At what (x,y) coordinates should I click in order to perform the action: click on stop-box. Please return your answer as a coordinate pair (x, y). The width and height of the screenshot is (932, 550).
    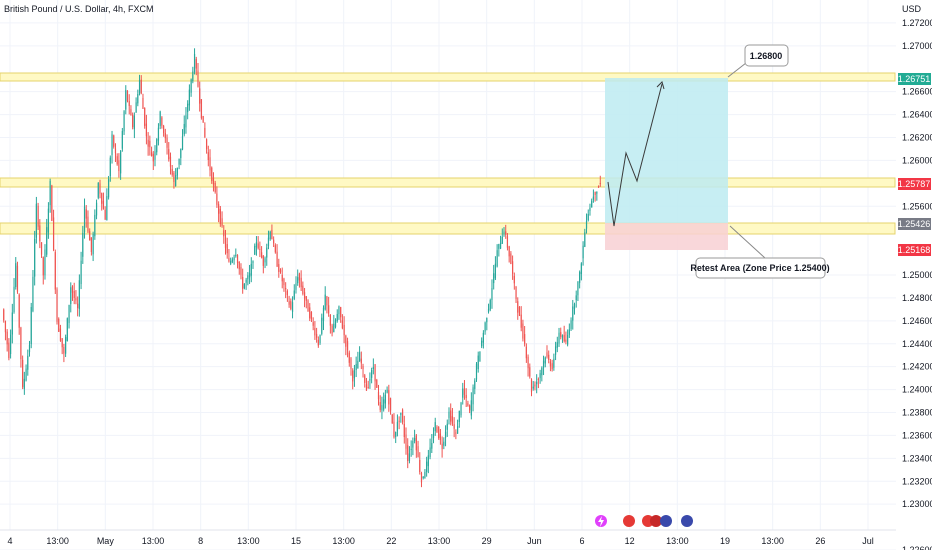
    Looking at the image, I should click on (666, 236).